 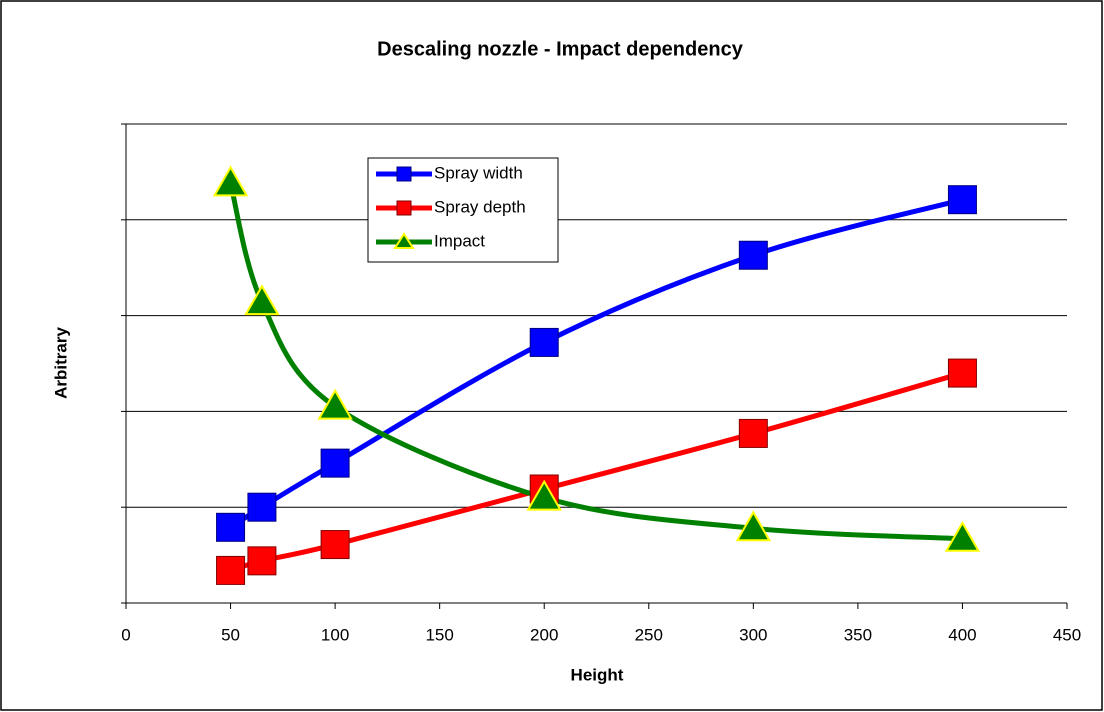 I want to click on legend-label: Impact, so click(x=459, y=240).